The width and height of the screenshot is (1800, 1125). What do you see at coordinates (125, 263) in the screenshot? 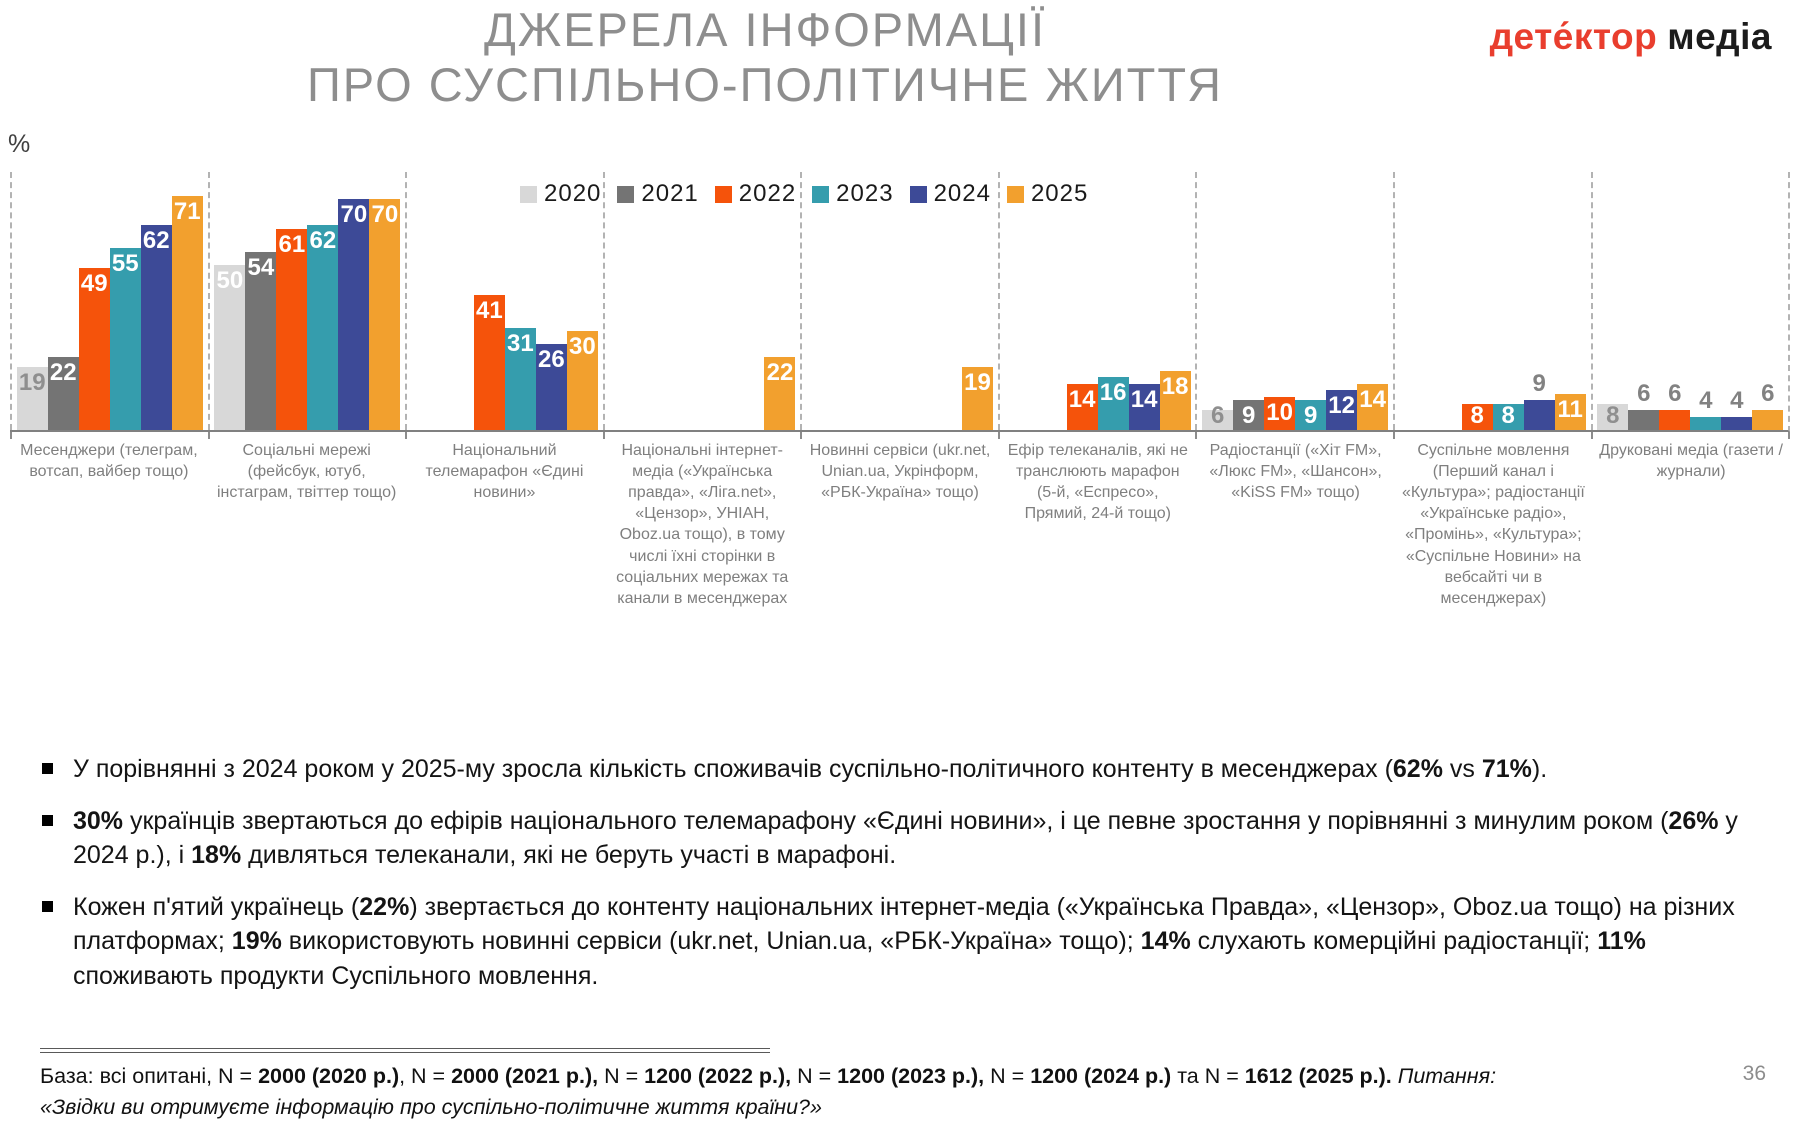
I see `bar-value-label: 55` at bounding box center [125, 263].